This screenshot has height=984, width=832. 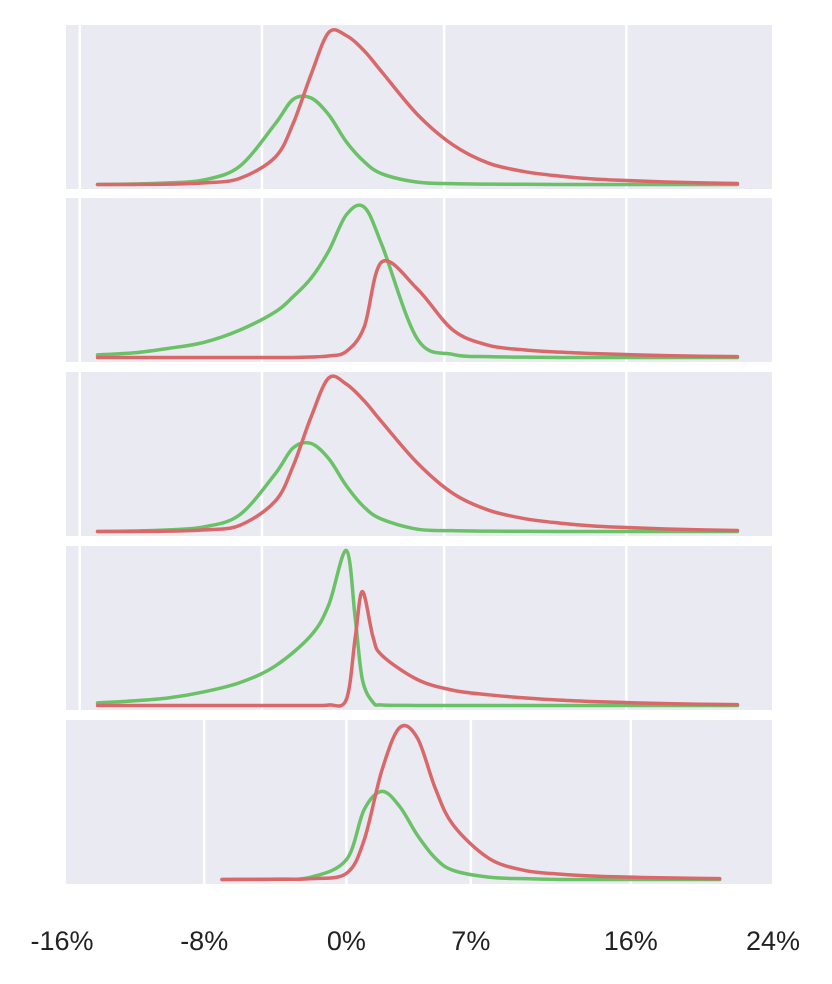 What do you see at coordinates (470, 941) in the screenshot?
I see `x-tick-label: 7%` at bounding box center [470, 941].